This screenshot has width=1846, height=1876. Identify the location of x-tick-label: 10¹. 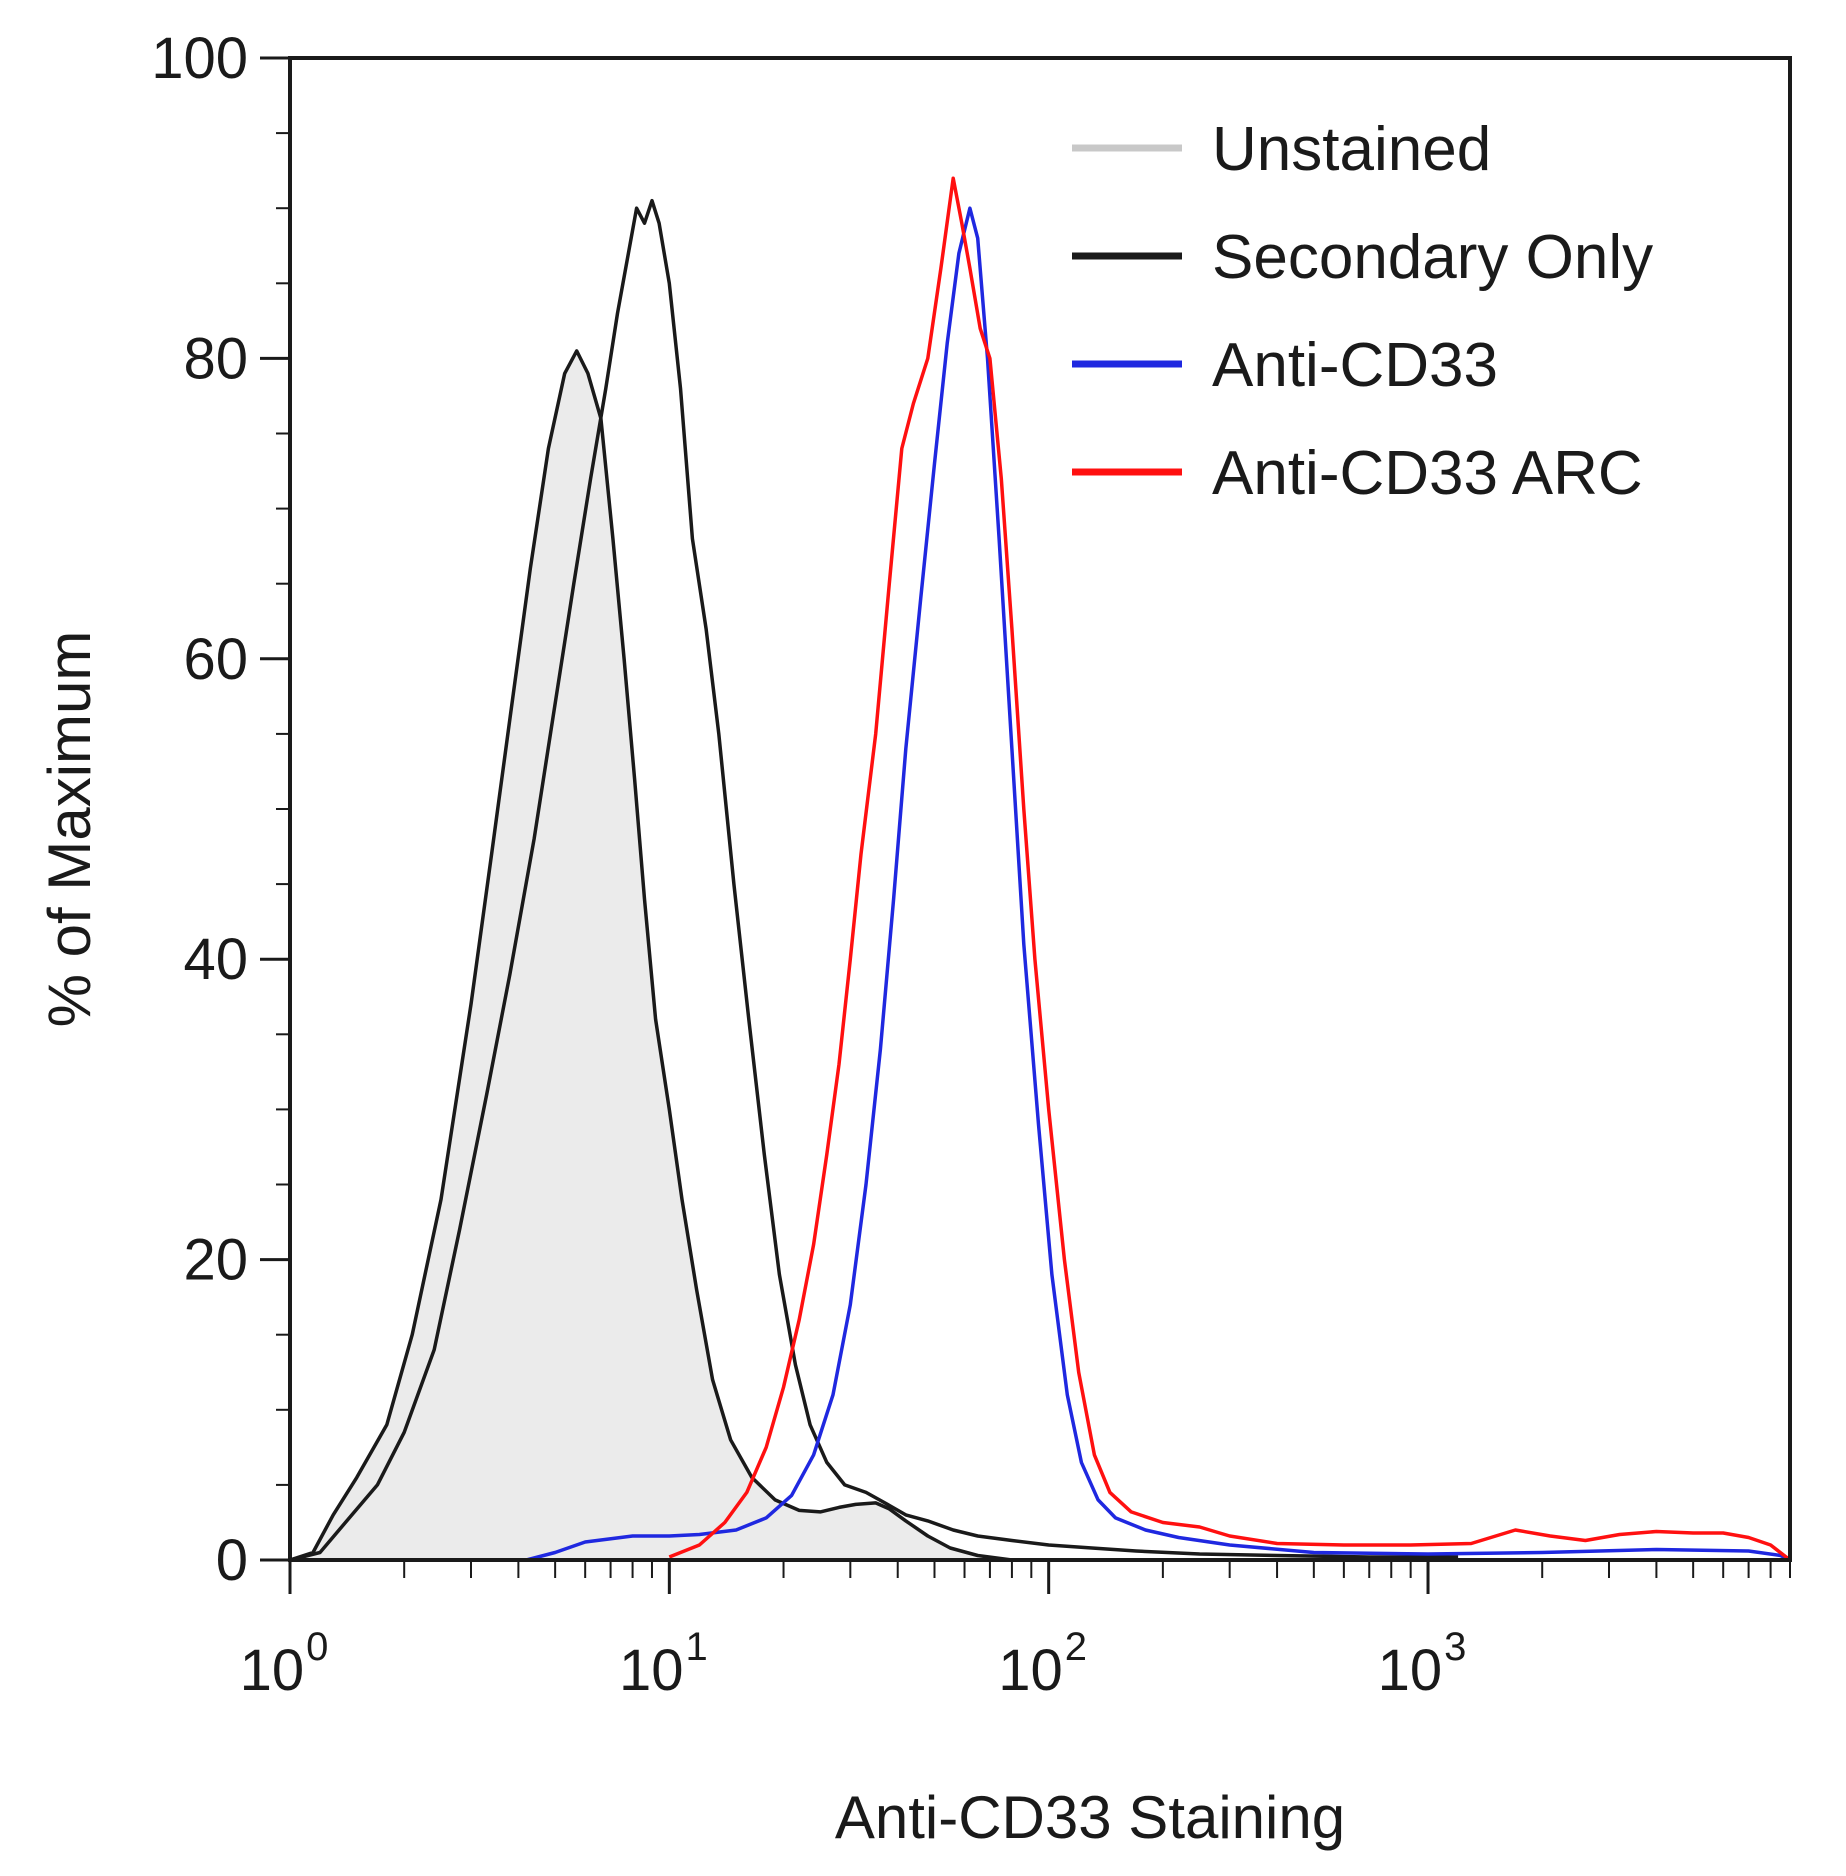
(663, 1664).